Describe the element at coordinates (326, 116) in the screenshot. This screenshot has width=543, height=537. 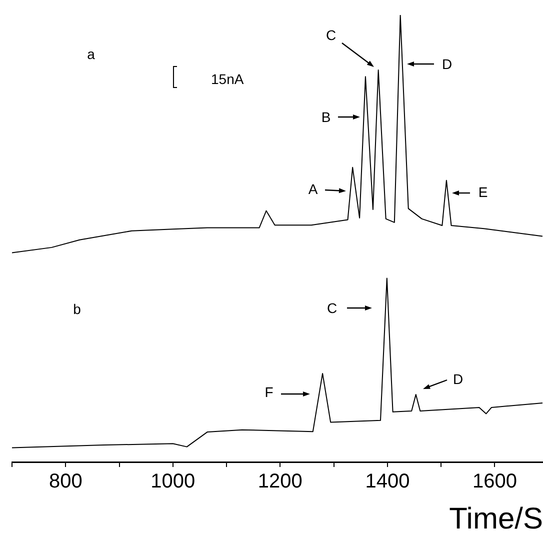
I see `annotation: B` at that location.